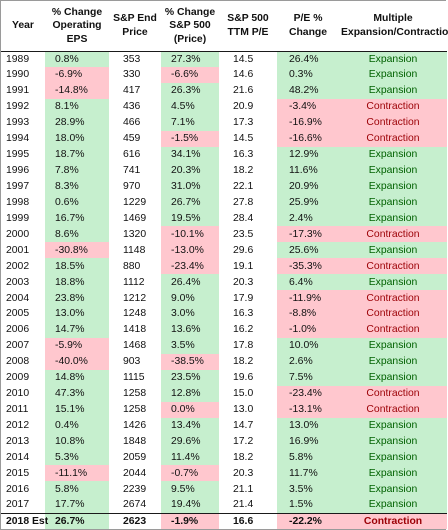 This screenshot has width=448, height=530. Describe the element at coordinates (18, 489) in the screenshot. I see `year-cell: 2016` at that location.